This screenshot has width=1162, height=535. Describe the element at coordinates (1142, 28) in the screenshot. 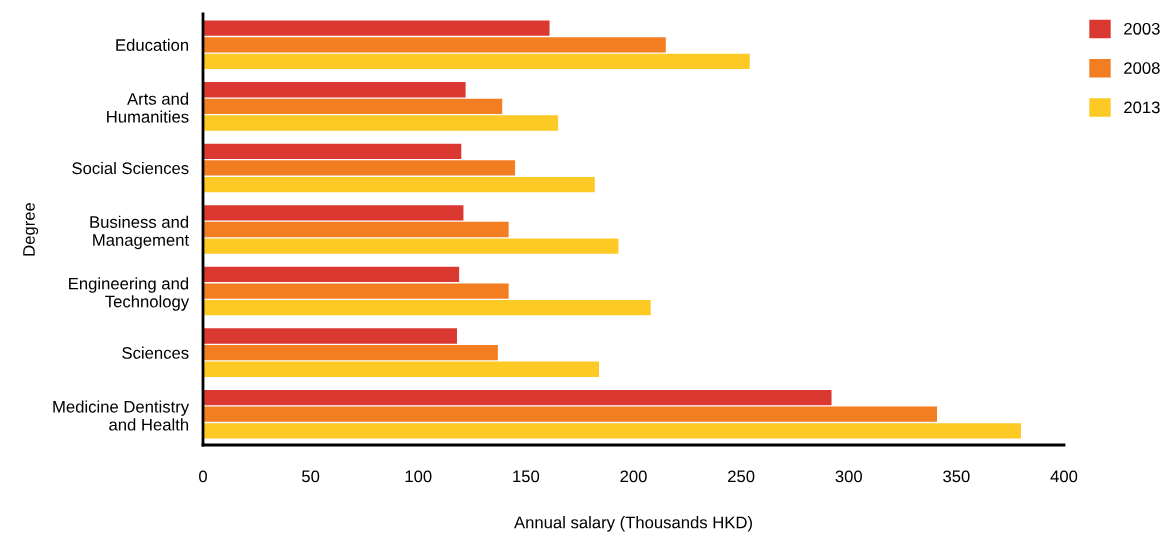

I see `legend-label: 2003` at that location.